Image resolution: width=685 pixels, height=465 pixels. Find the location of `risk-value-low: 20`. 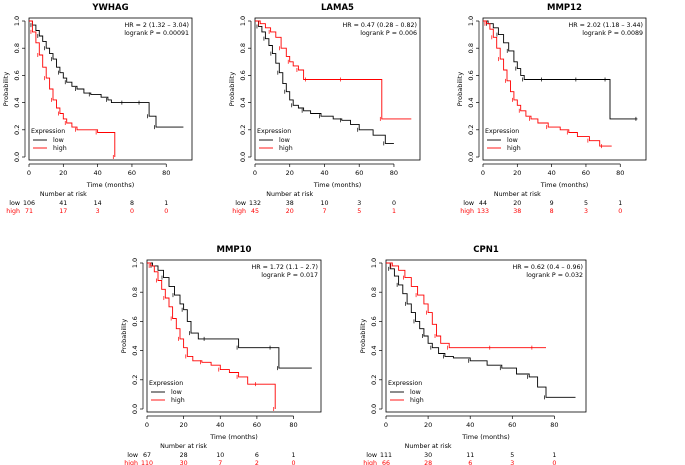

risk-value-low: 20 is located at coordinates (517, 203).